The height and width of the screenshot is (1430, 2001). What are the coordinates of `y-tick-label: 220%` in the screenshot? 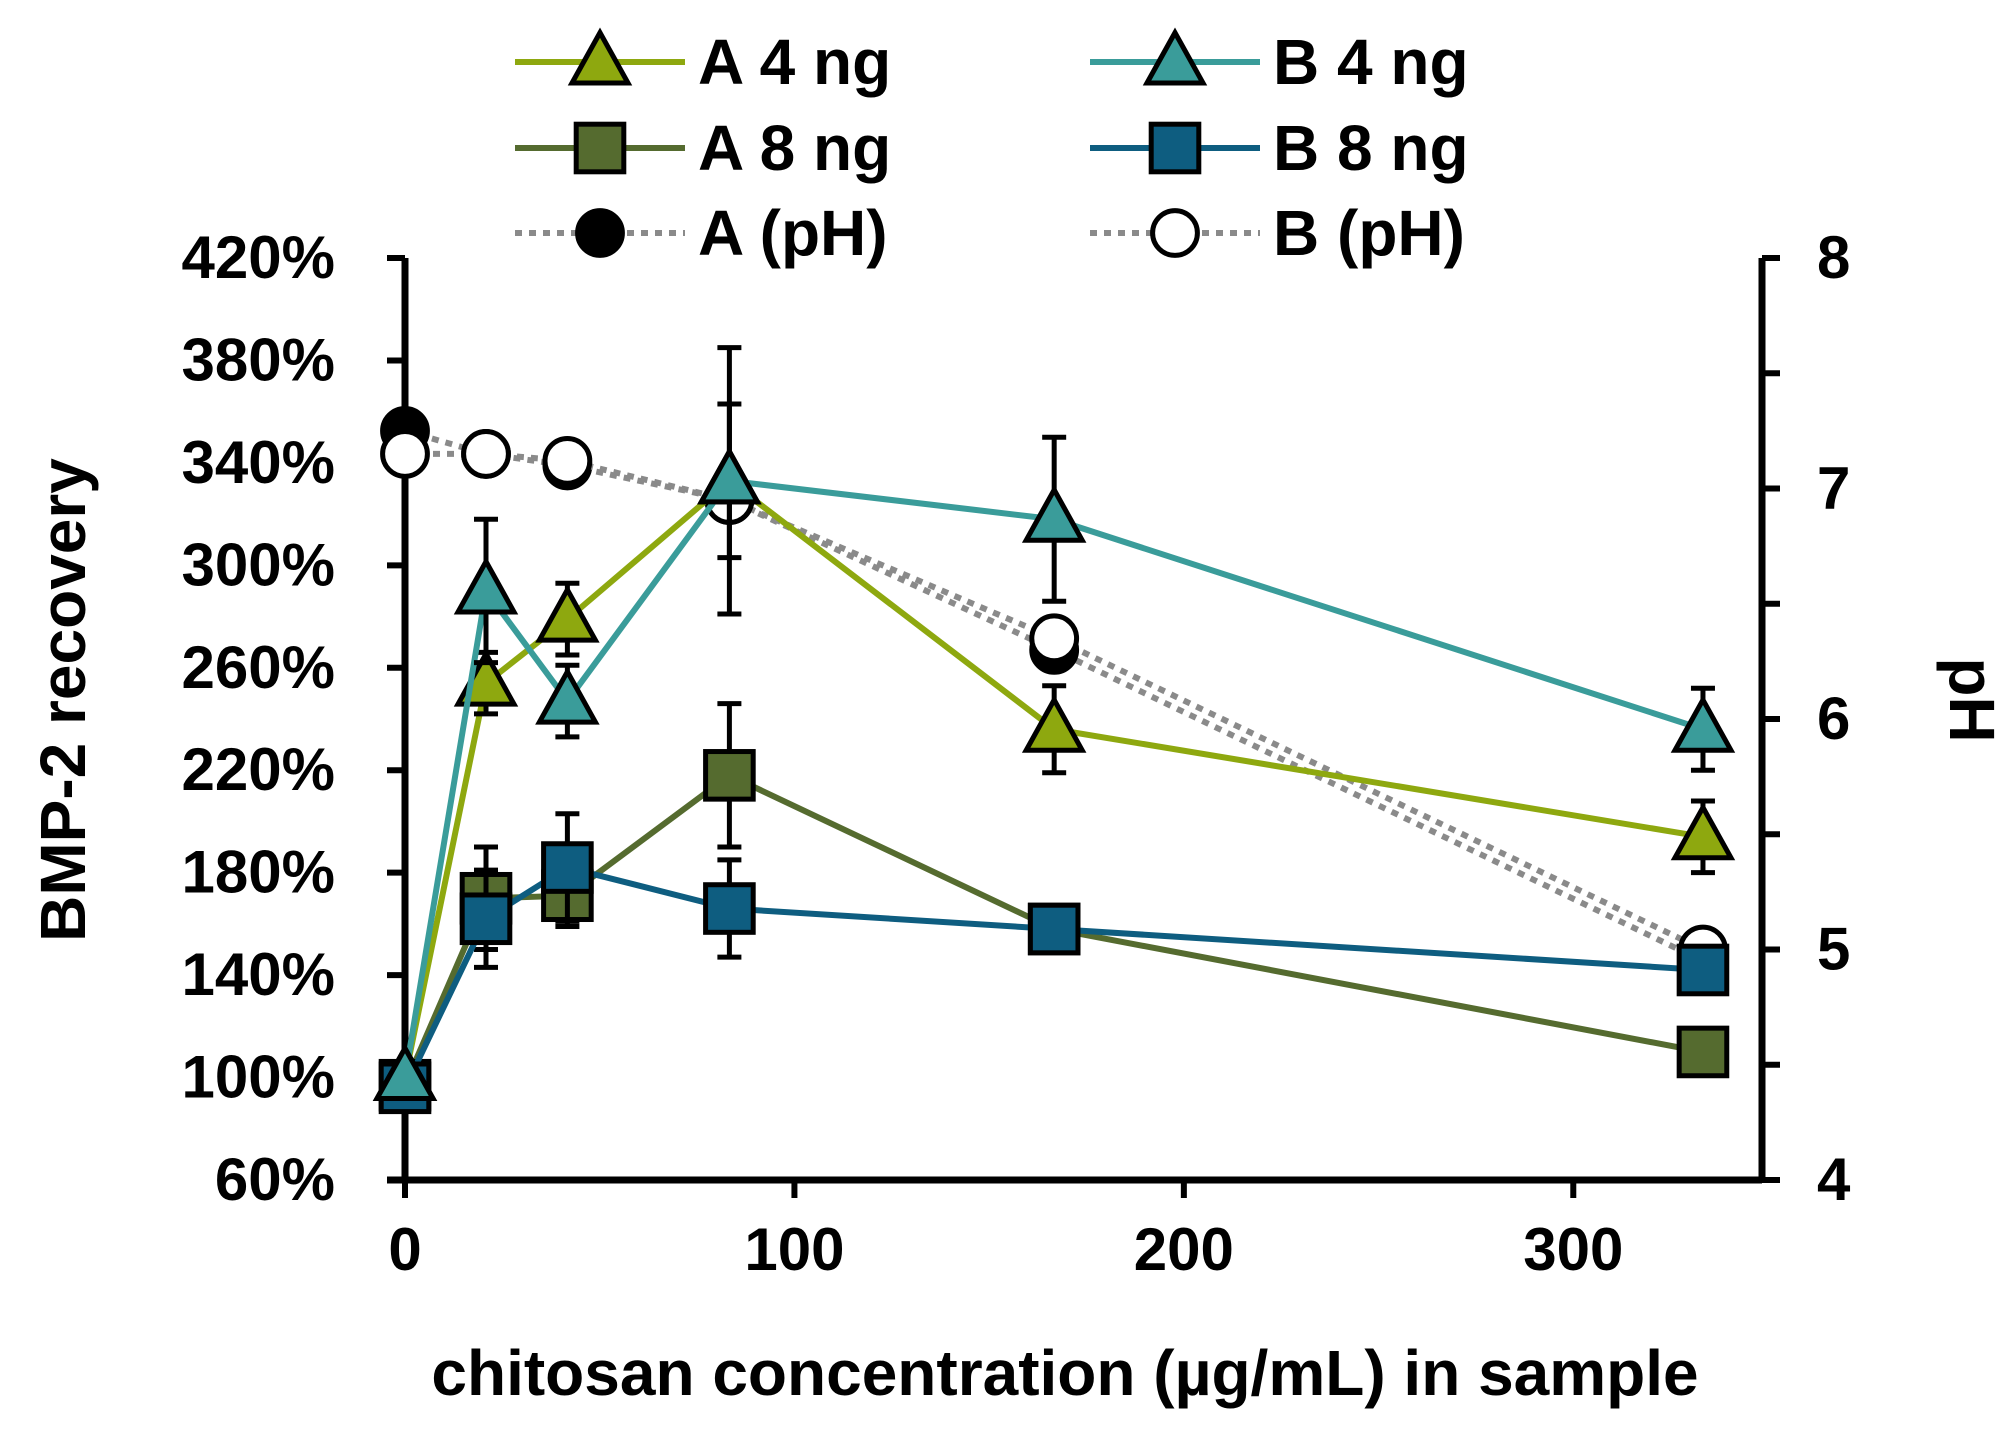 It's located at (258, 769).